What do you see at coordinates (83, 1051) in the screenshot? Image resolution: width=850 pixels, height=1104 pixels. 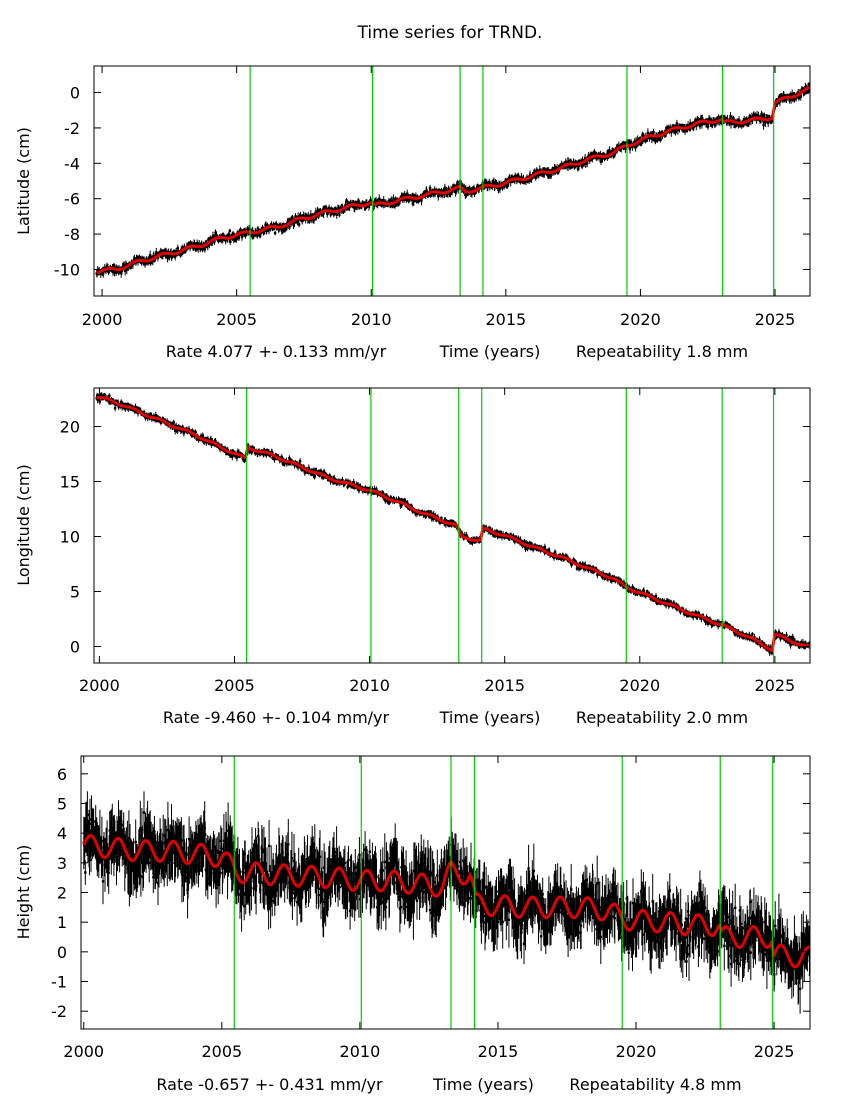 I see `height-xtick-label: 2000` at bounding box center [83, 1051].